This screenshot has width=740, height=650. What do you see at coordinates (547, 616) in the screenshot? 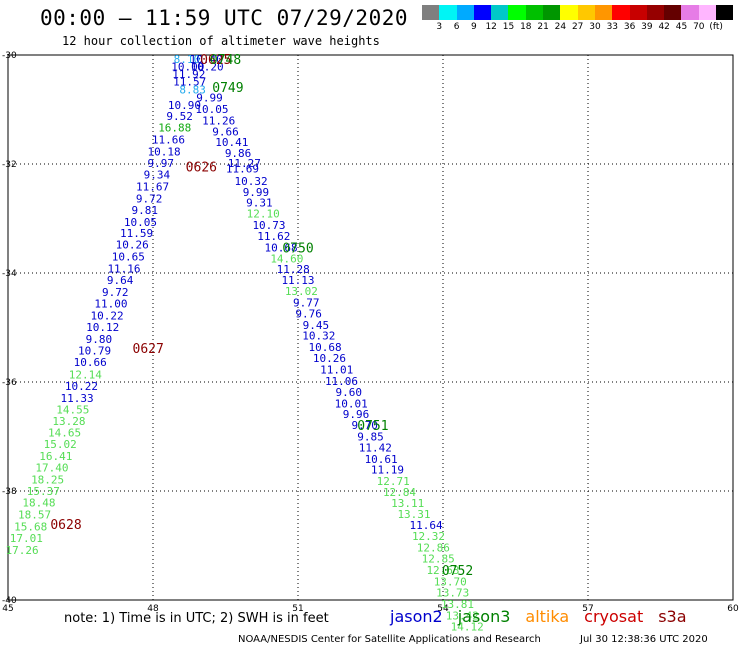
I see `legend-entry-altika: altika` at bounding box center [547, 616].